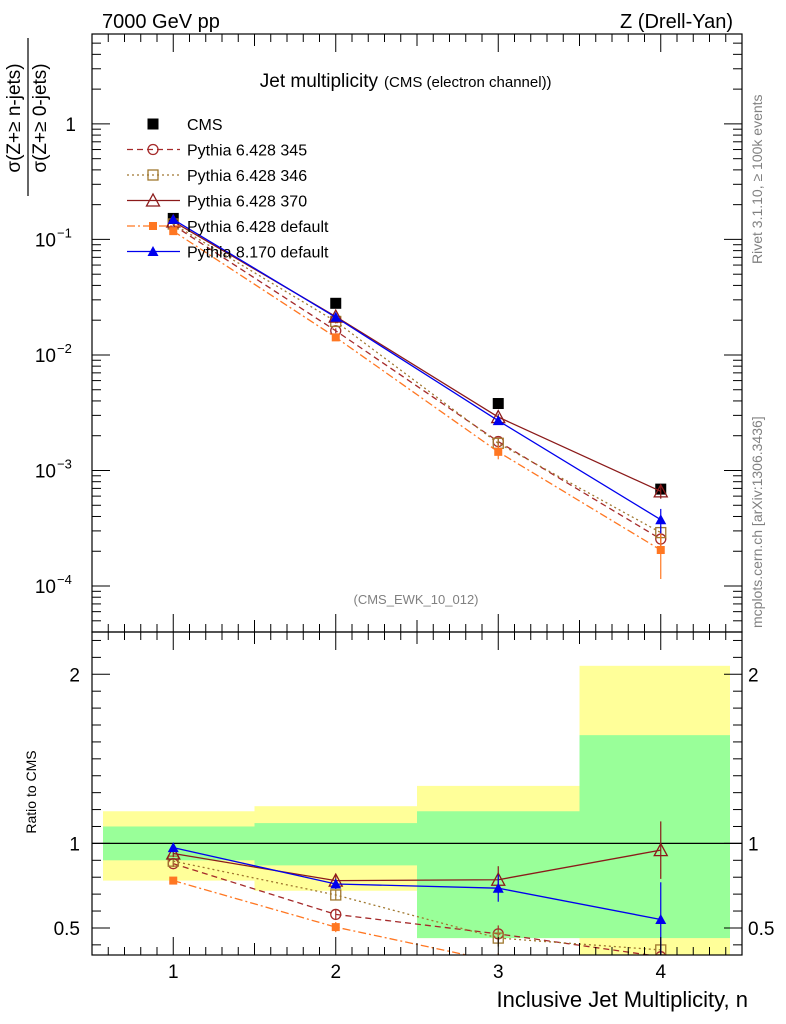  Describe the element at coordinates (761, 929) in the screenshot. I see `ratio-y-tick-label-right: 0.5` at that location.